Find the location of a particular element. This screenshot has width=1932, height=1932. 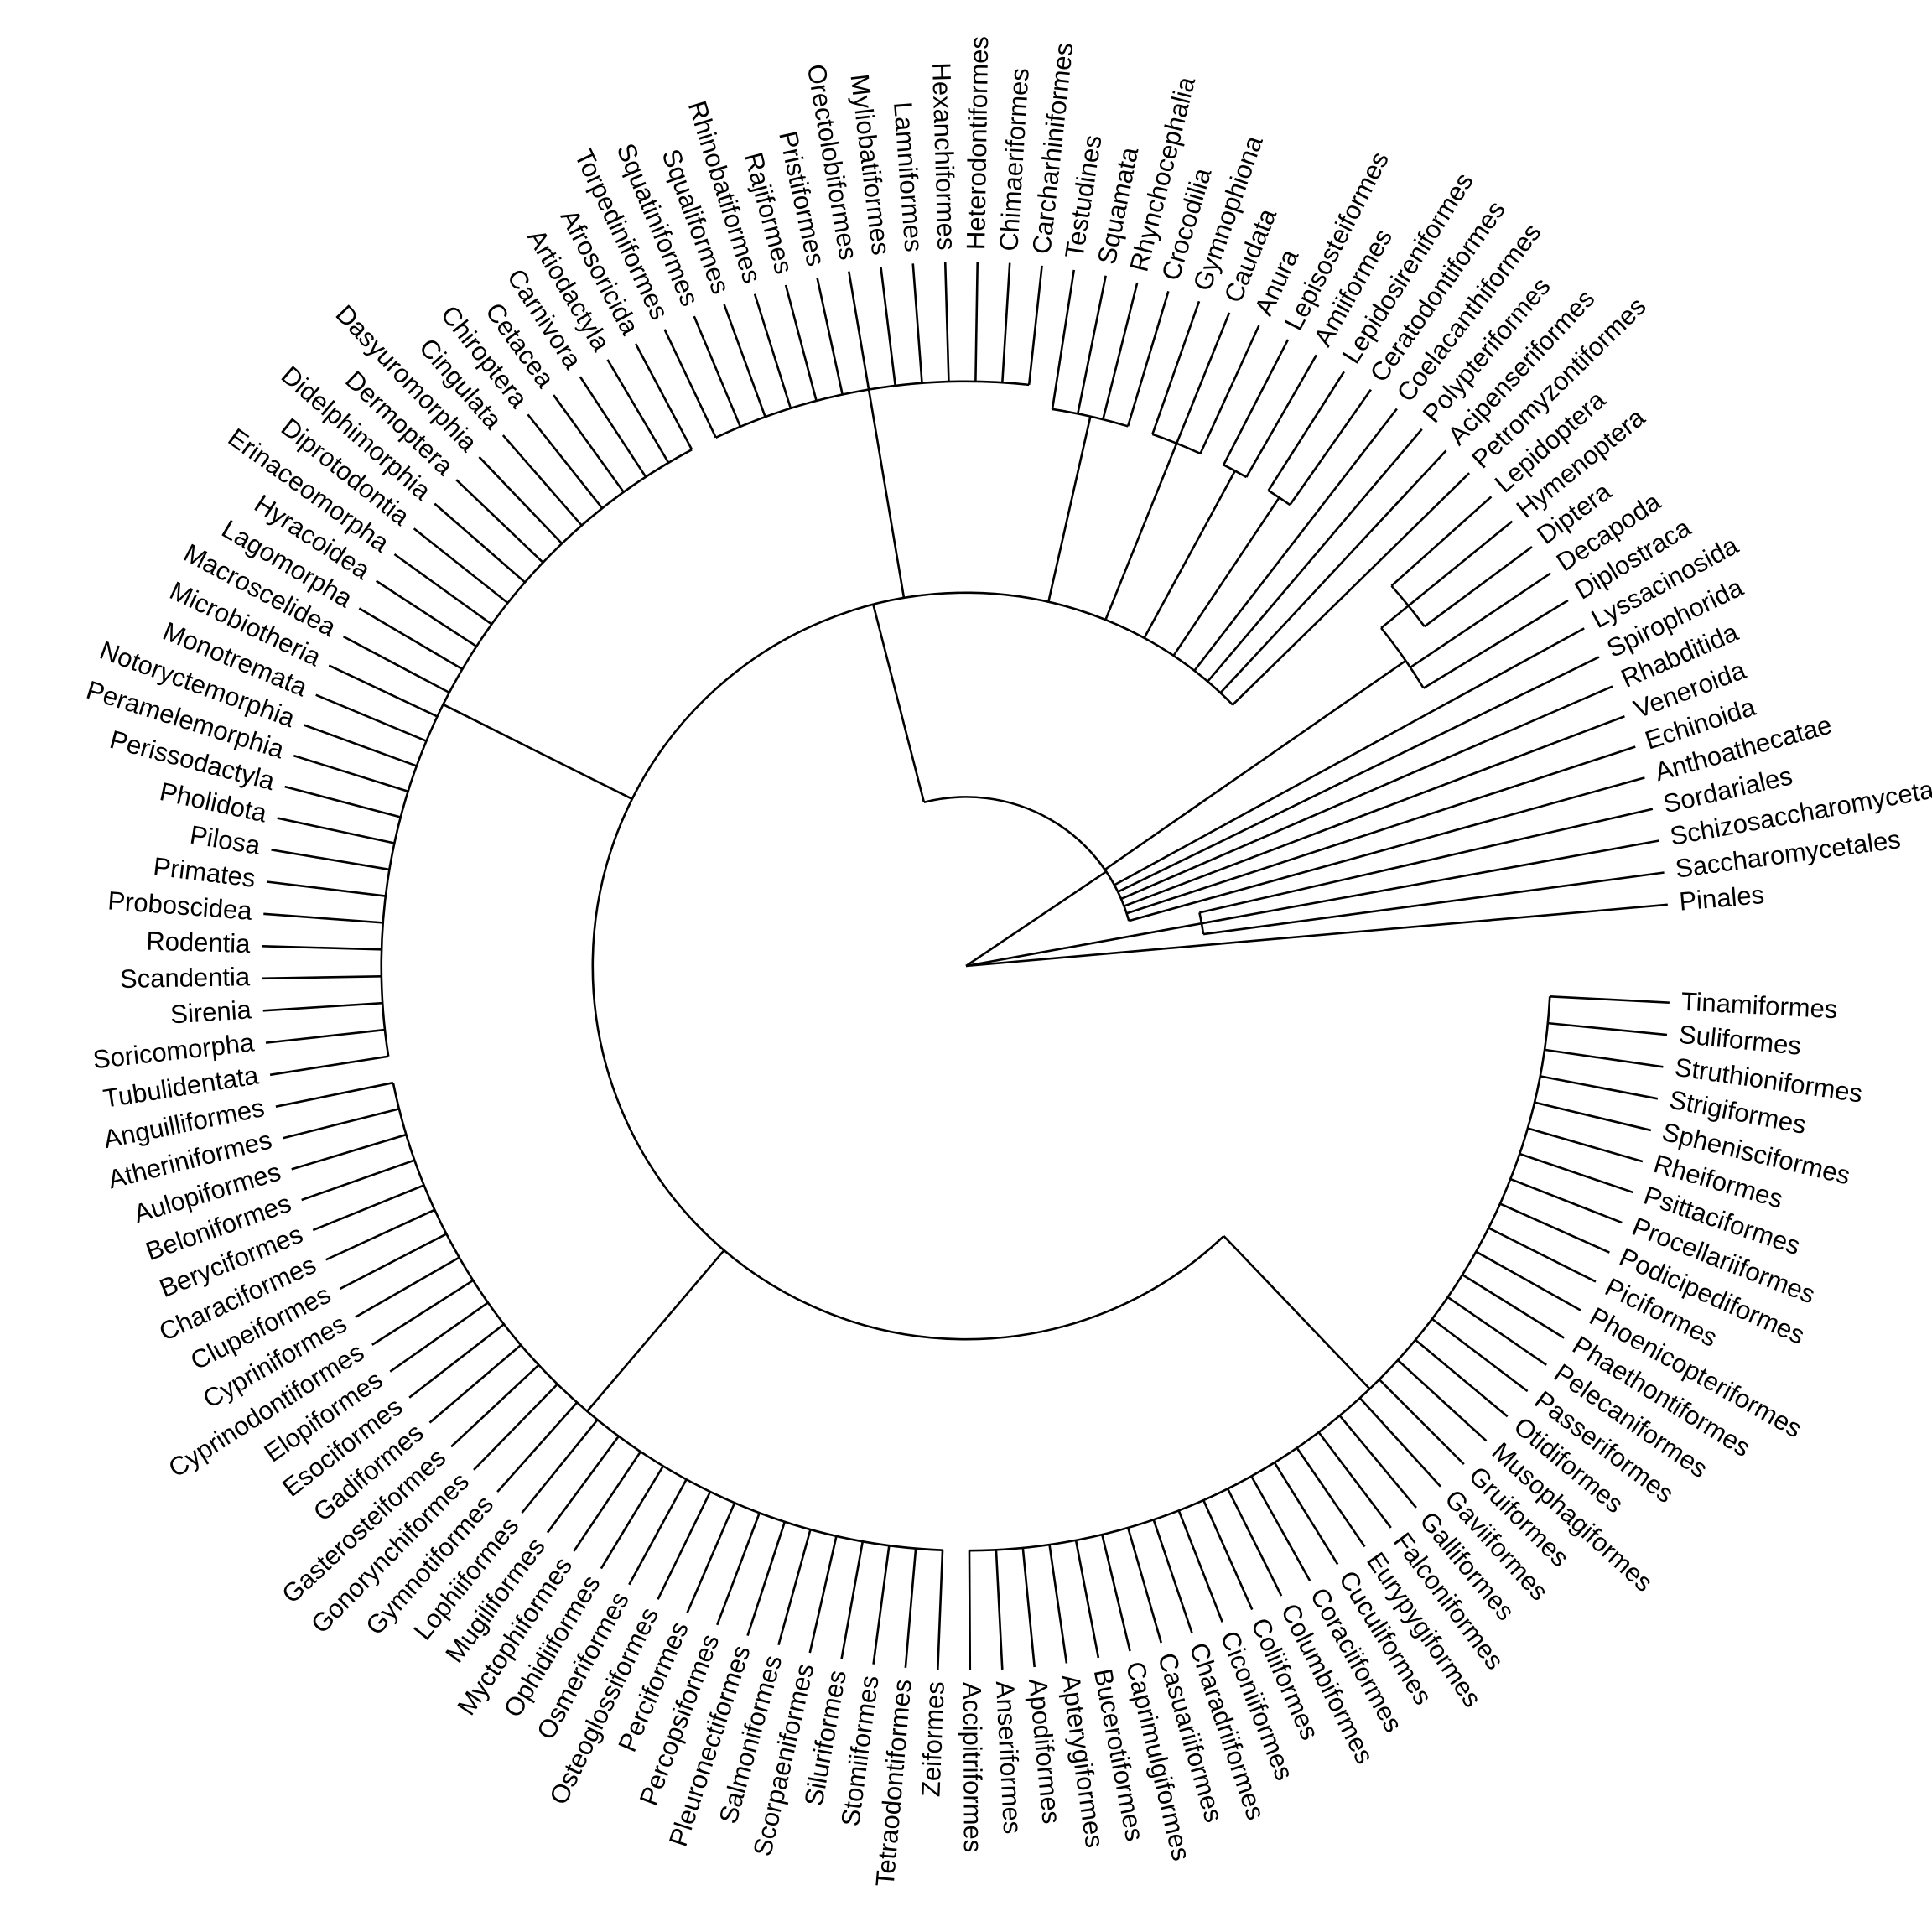

taxon-label: Scandentia is located at coordinates (185, 978).